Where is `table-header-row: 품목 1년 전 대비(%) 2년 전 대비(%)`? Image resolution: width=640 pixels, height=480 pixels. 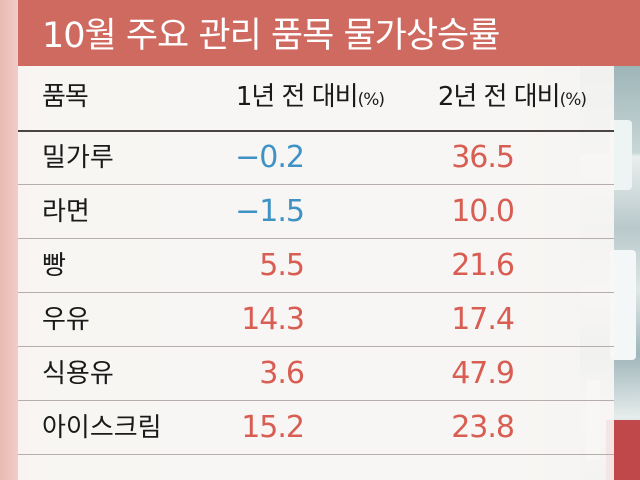 table-header-row: 품목 1년 전 대비(%) 2년 전 대비(%) is located at coordinates (316, 97).